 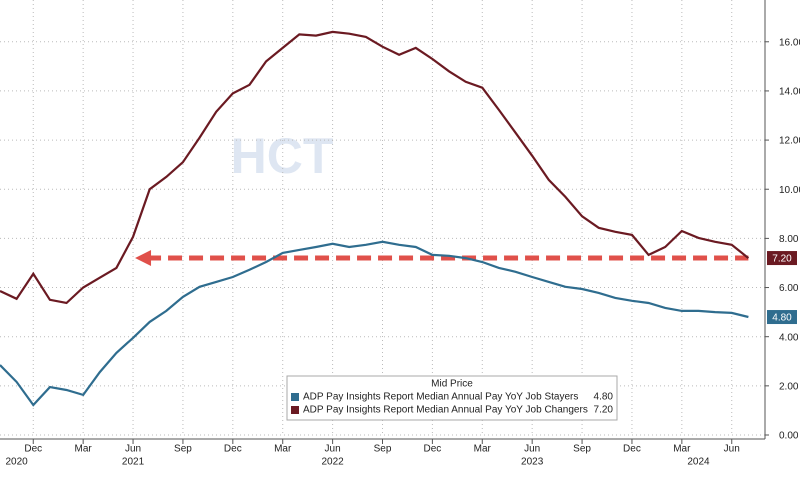 What do you see at coordinates (789, 386) in the screenshot?
I see `y-tick-label: 2.00` at bounding box center [789, 386].